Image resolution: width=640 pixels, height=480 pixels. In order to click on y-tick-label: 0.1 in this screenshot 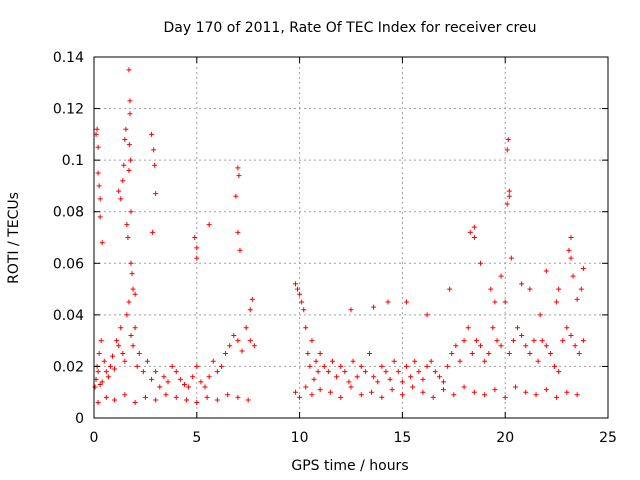, I will do `click(73, 161)`.